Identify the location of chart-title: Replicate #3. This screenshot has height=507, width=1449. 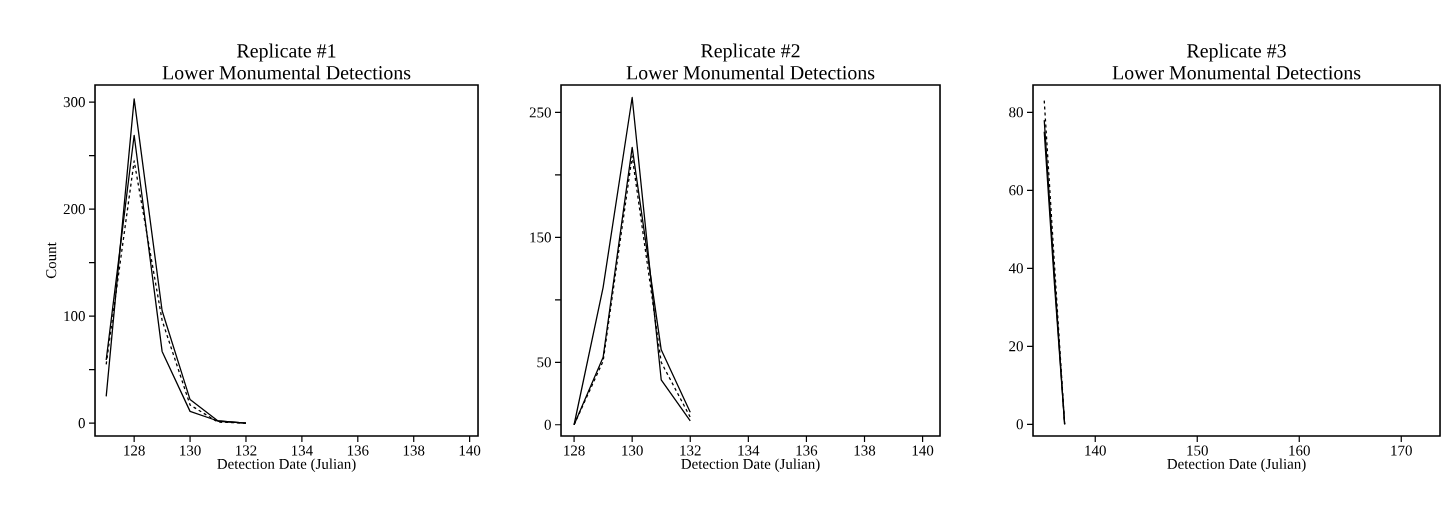
(1236, 52).